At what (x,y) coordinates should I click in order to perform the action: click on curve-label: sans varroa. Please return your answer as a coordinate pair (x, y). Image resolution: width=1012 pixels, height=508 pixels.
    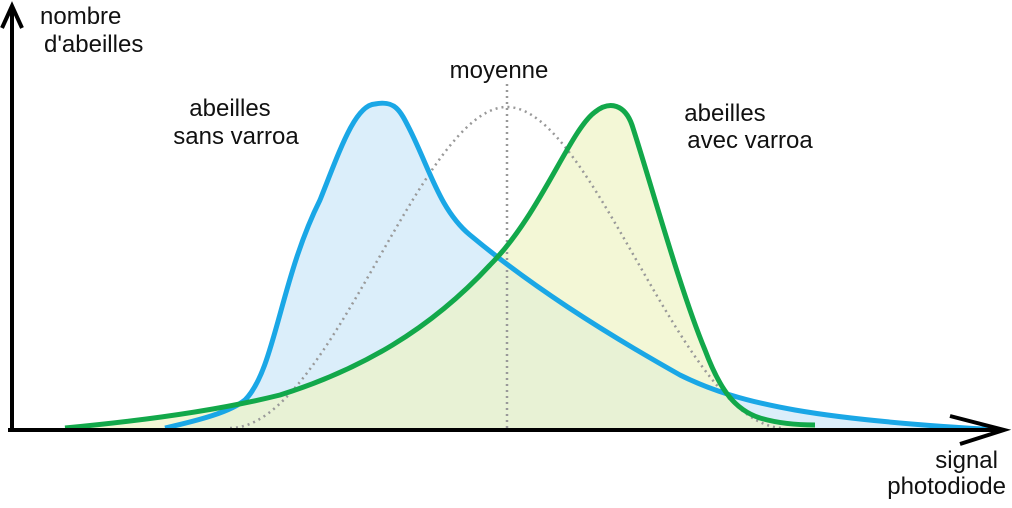
    Looking at the image, I should click on (236, 136).